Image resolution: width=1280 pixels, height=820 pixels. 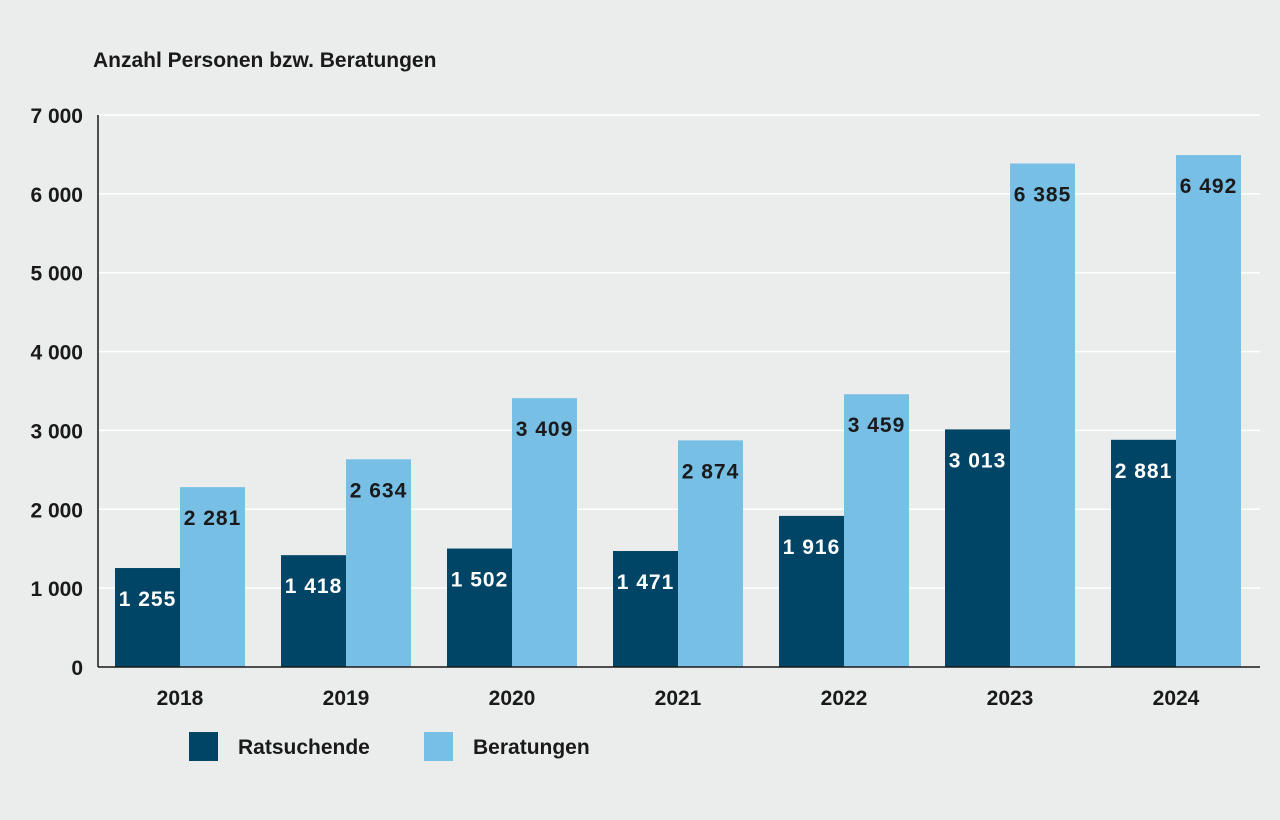 I want to click on x-tick-label: 2023, so click(x=1010, y=698).